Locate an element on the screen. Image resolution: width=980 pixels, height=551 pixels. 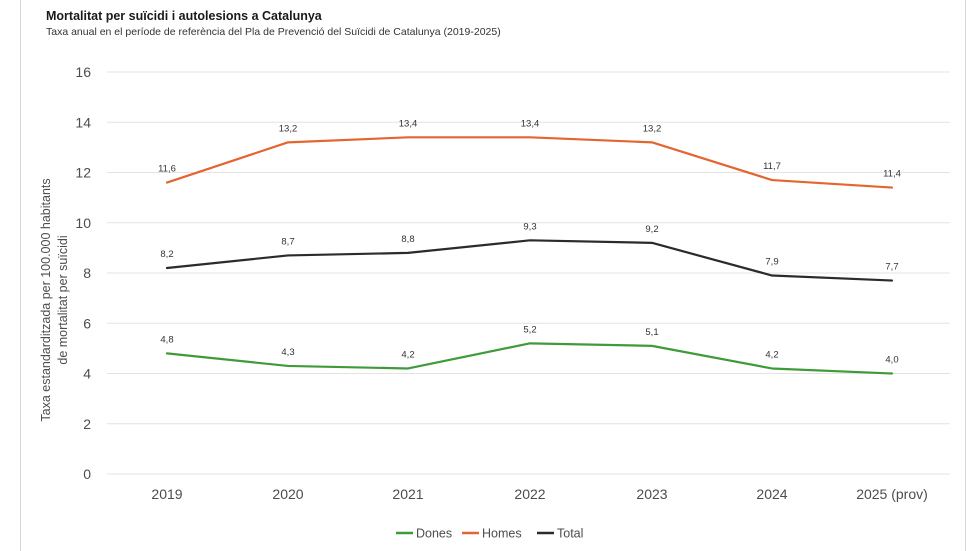
legend-label: Total is located at coordinates (570, 534).